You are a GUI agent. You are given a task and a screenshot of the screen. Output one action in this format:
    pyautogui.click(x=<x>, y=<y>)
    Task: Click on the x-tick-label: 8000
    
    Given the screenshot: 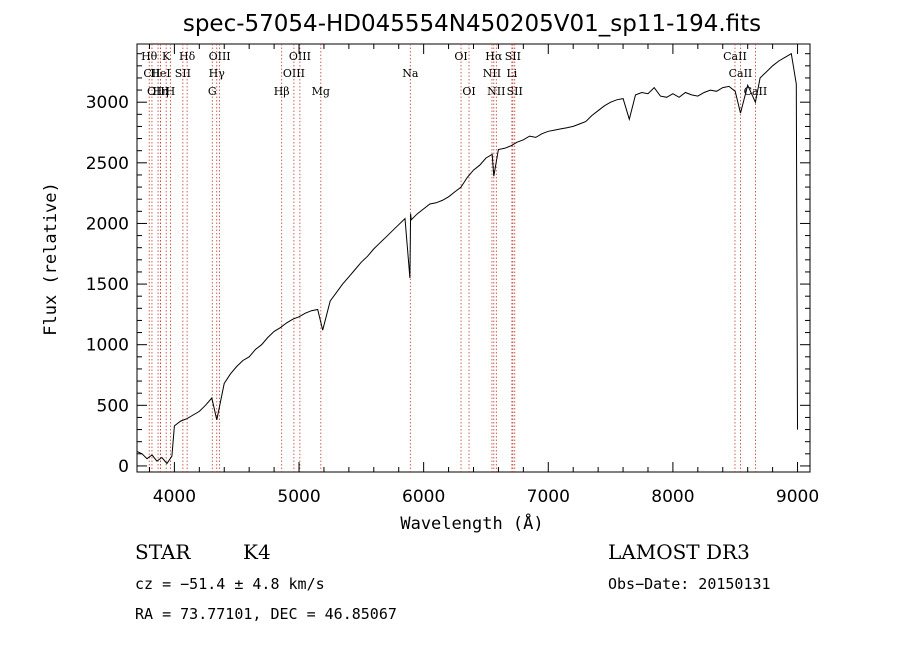 What is the action you would take?
    pyautogui.click(x=672, y=497)
    